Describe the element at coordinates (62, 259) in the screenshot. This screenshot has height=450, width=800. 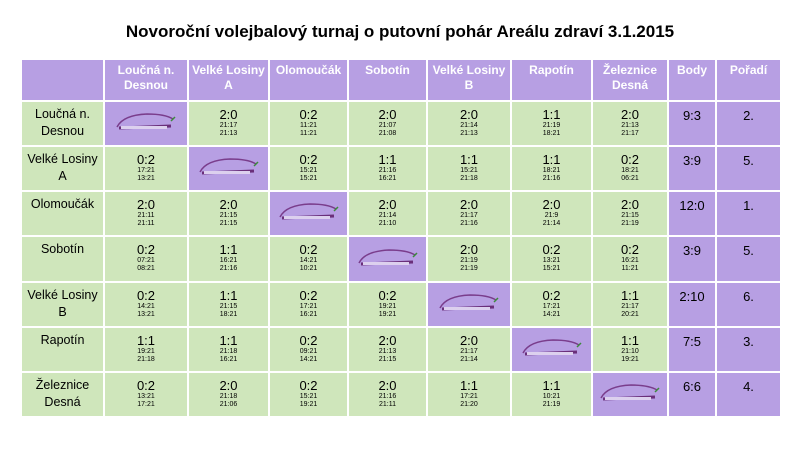
I see `team-name: Sobotín` at that location.